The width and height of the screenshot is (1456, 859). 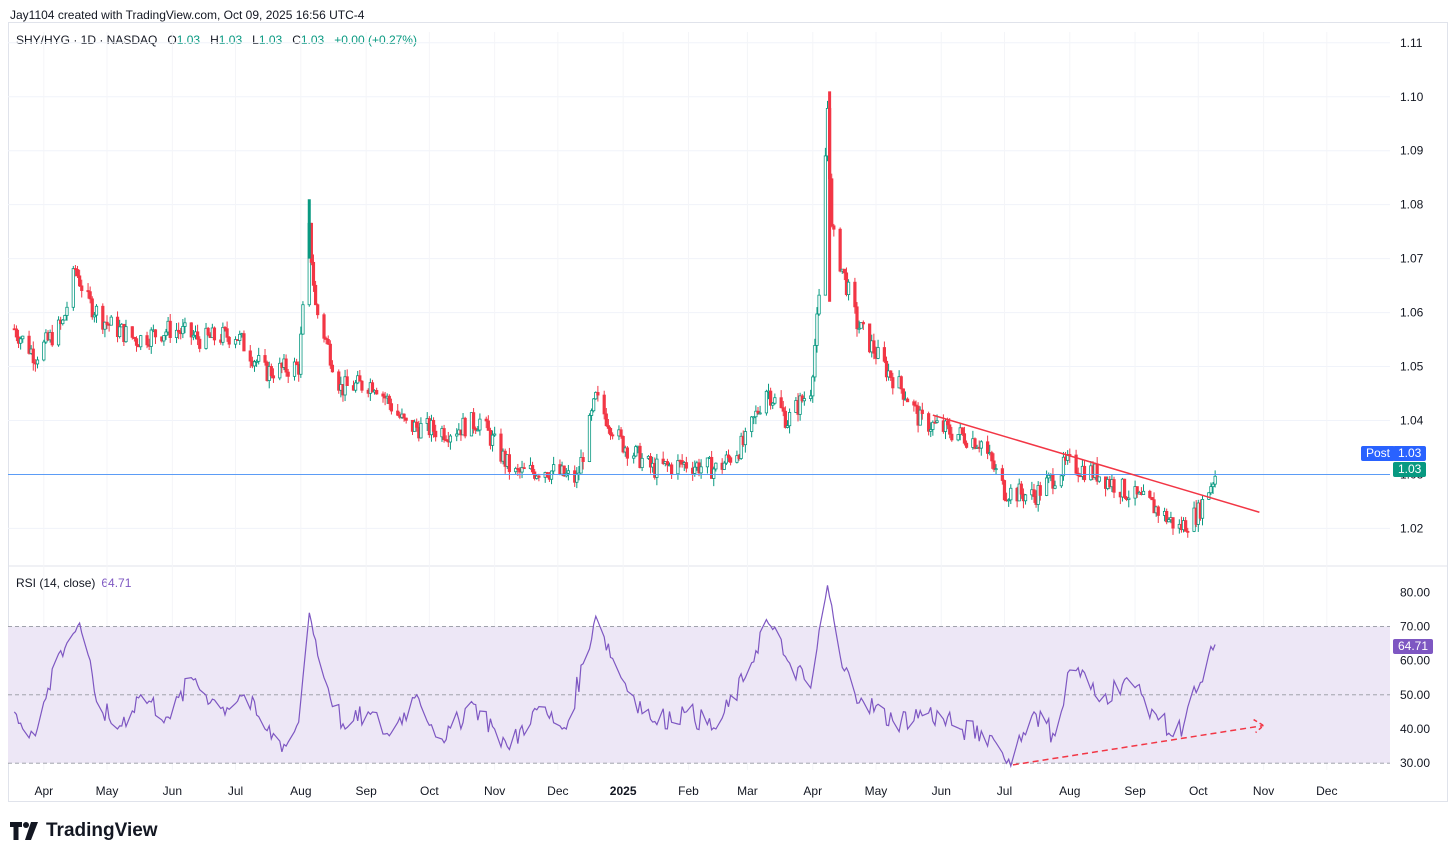 I want to click on arrow-head-icon, so click(x=1259, y=726).